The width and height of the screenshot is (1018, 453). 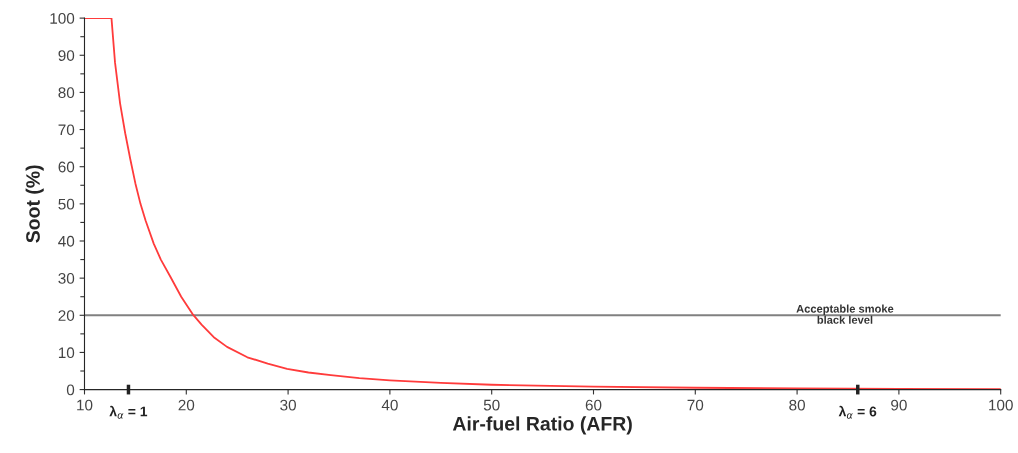 What do you see at coordinates (389, 405) in the screenshot?
I see `x-tick-label: 40` at bounding box center [389, 405].